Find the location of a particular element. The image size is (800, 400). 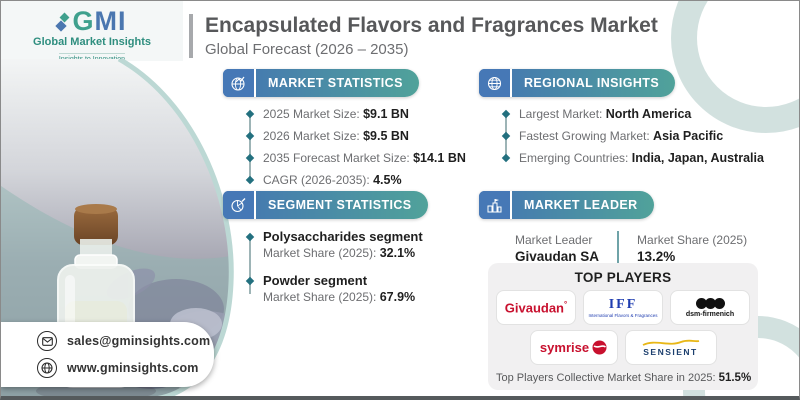

market-leader-header: MARKET LEADER is located at coordinates (566, 205).